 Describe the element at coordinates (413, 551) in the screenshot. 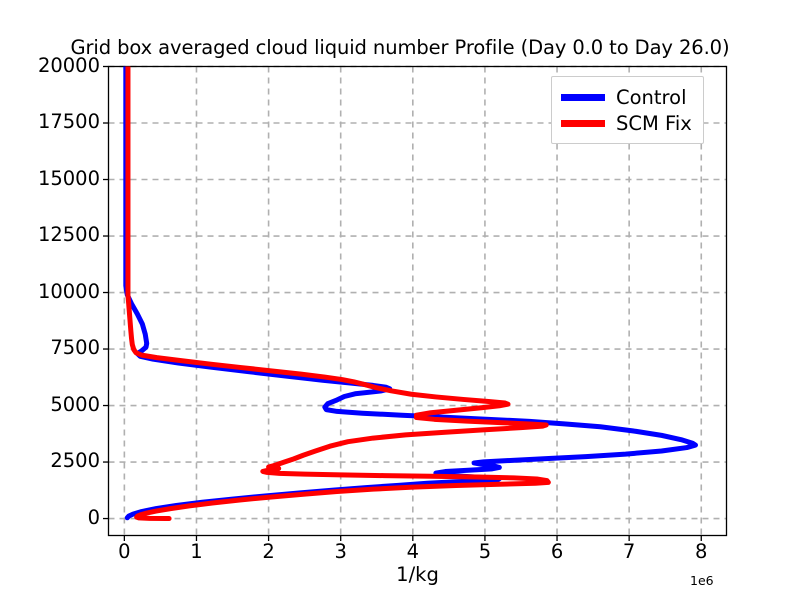

I see `x-tick-label: 4` at that location.